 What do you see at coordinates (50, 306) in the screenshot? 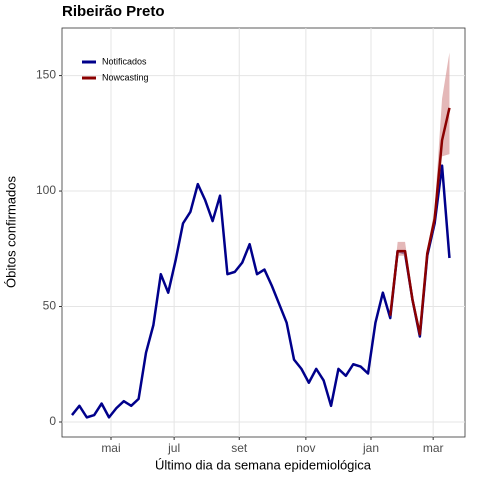
I see `y-tick-label: 50` at bounding box center [50, 306].